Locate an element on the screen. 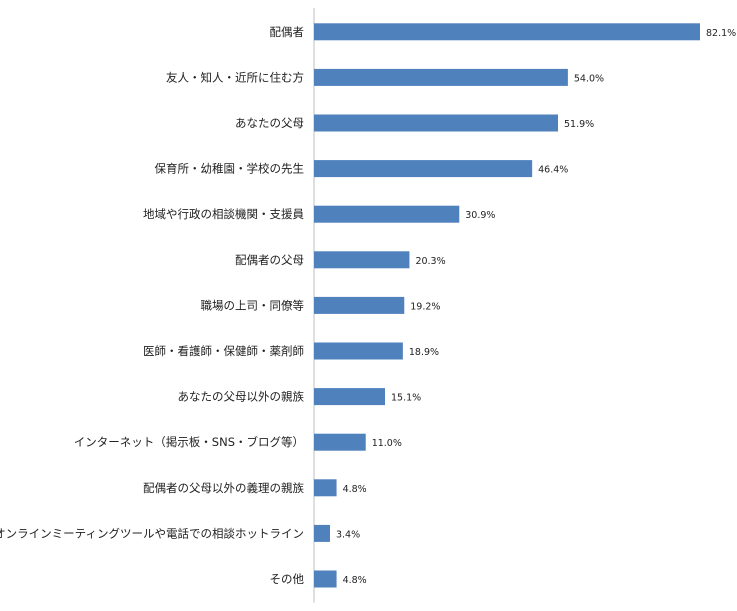  data-label: 51.9% is located at coordinates (579, 124).